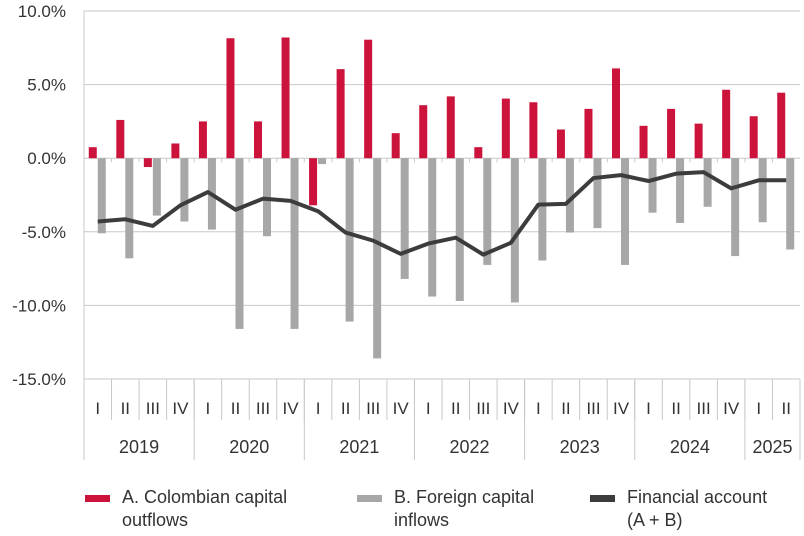  What do you see at coordinates (445, 509) in the screenshot?
I see `legend-item-inflows: B. Foreign capital inflows` at bounding box center [445, 509].